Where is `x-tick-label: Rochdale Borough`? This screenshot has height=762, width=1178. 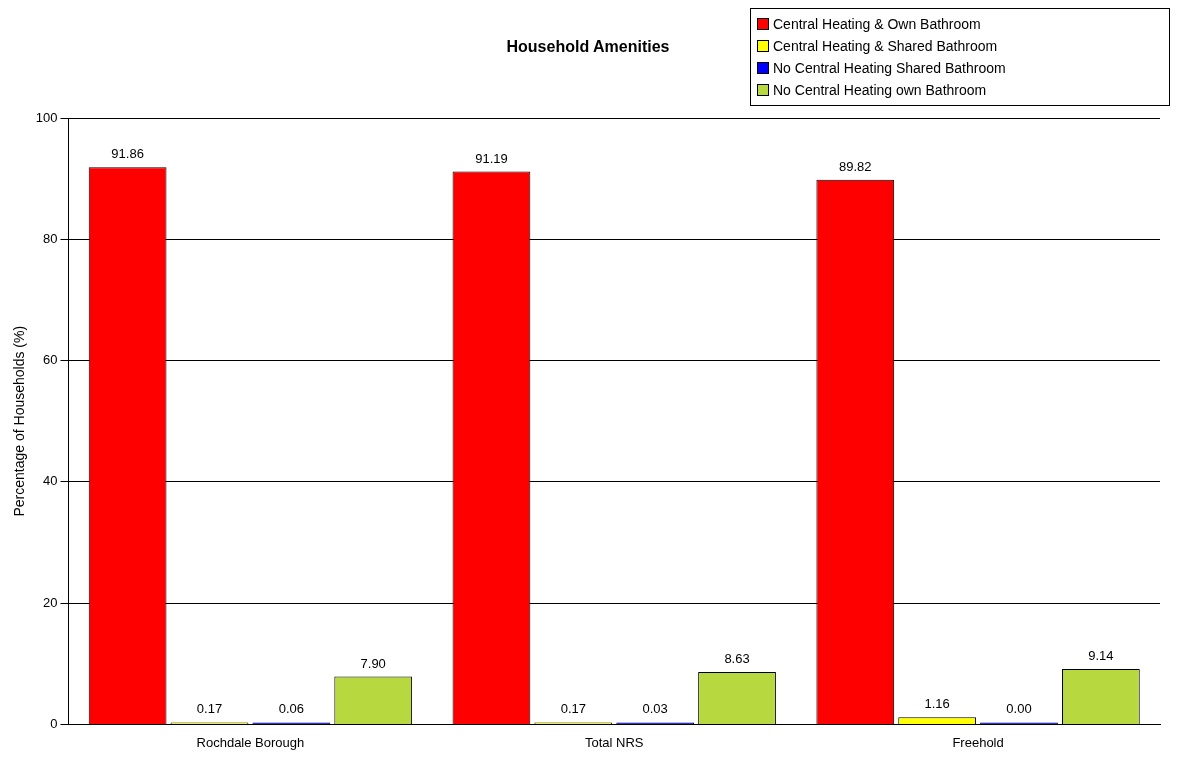 x-tick-label: Rochdale Borough is located at coordinates (250, 742).